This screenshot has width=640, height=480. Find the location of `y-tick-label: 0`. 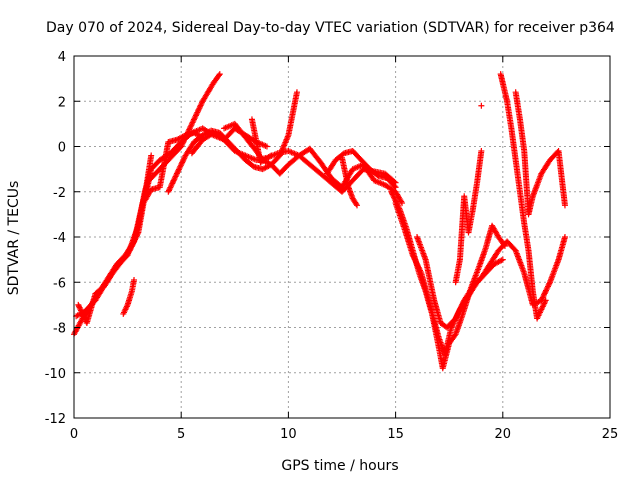

y-tick-label: 0 is located at coordinates (62, 148).